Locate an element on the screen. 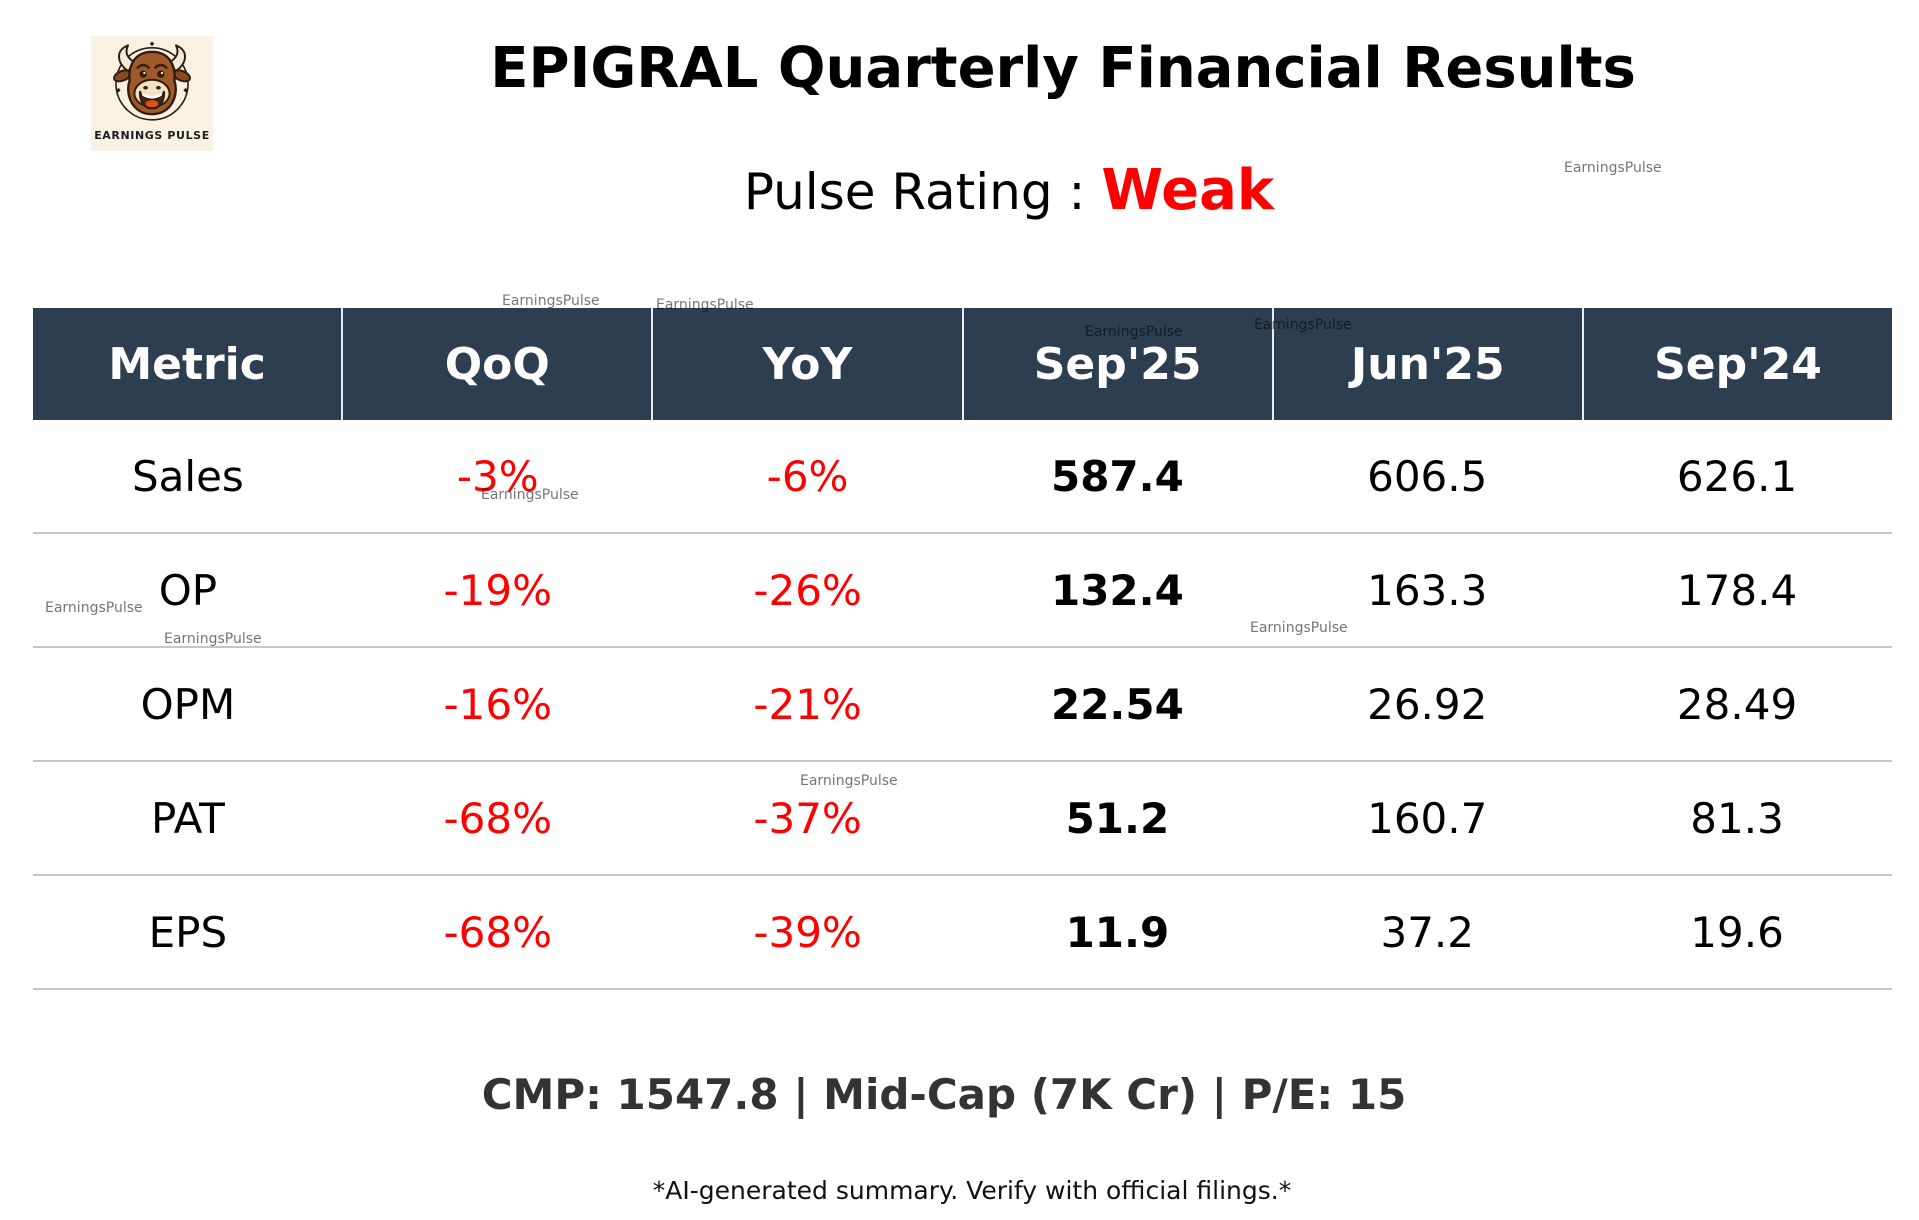  table-row-op: OP -19% -26% 132.4 163.3 178.4 is located at coordinates (962, 591).